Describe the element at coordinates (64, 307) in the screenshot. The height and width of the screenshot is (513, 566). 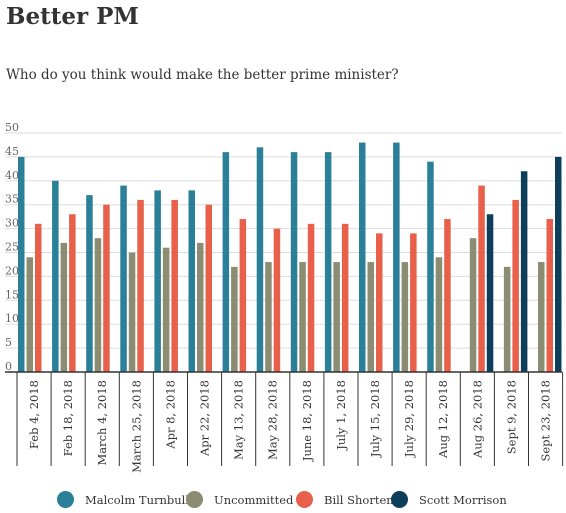
I see `bar-uncommitted-feb-18-2018` at that location.